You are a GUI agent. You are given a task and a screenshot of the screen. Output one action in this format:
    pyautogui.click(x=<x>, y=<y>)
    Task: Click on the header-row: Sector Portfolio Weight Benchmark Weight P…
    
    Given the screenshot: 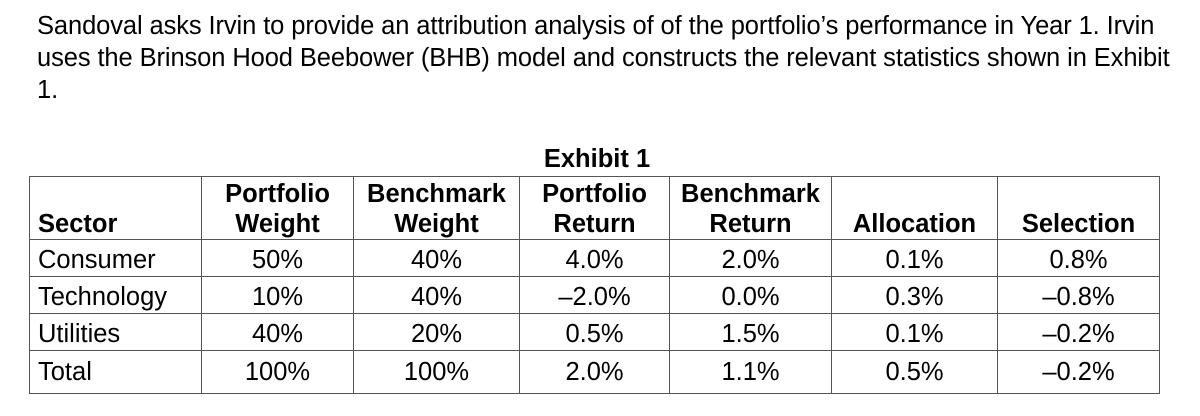 What is the action you would take?
    pyautogui.click(x=594, y=208)
    